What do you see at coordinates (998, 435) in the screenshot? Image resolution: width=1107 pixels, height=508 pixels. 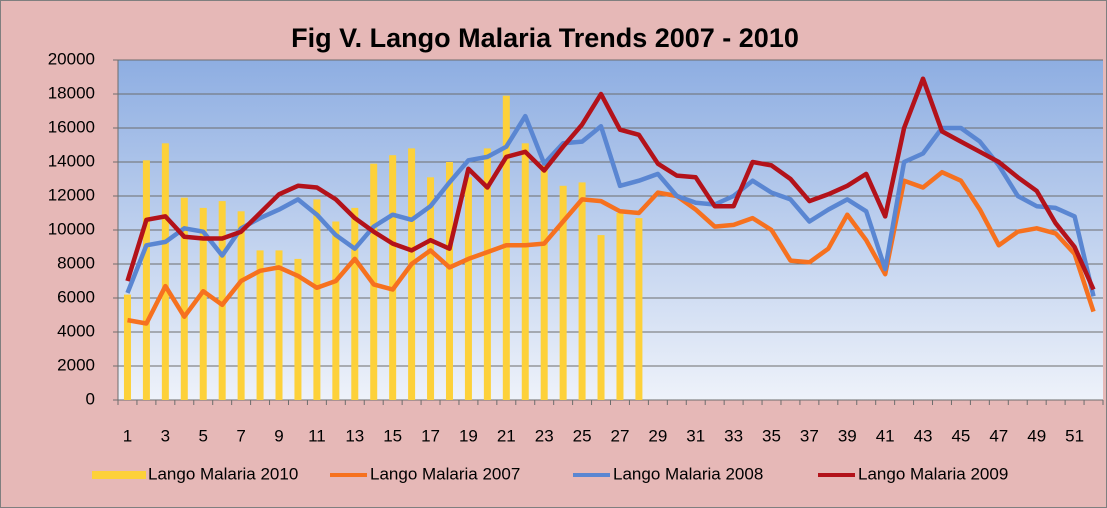 I see `x-tick-label: 47` at bounding box center [998, 435].